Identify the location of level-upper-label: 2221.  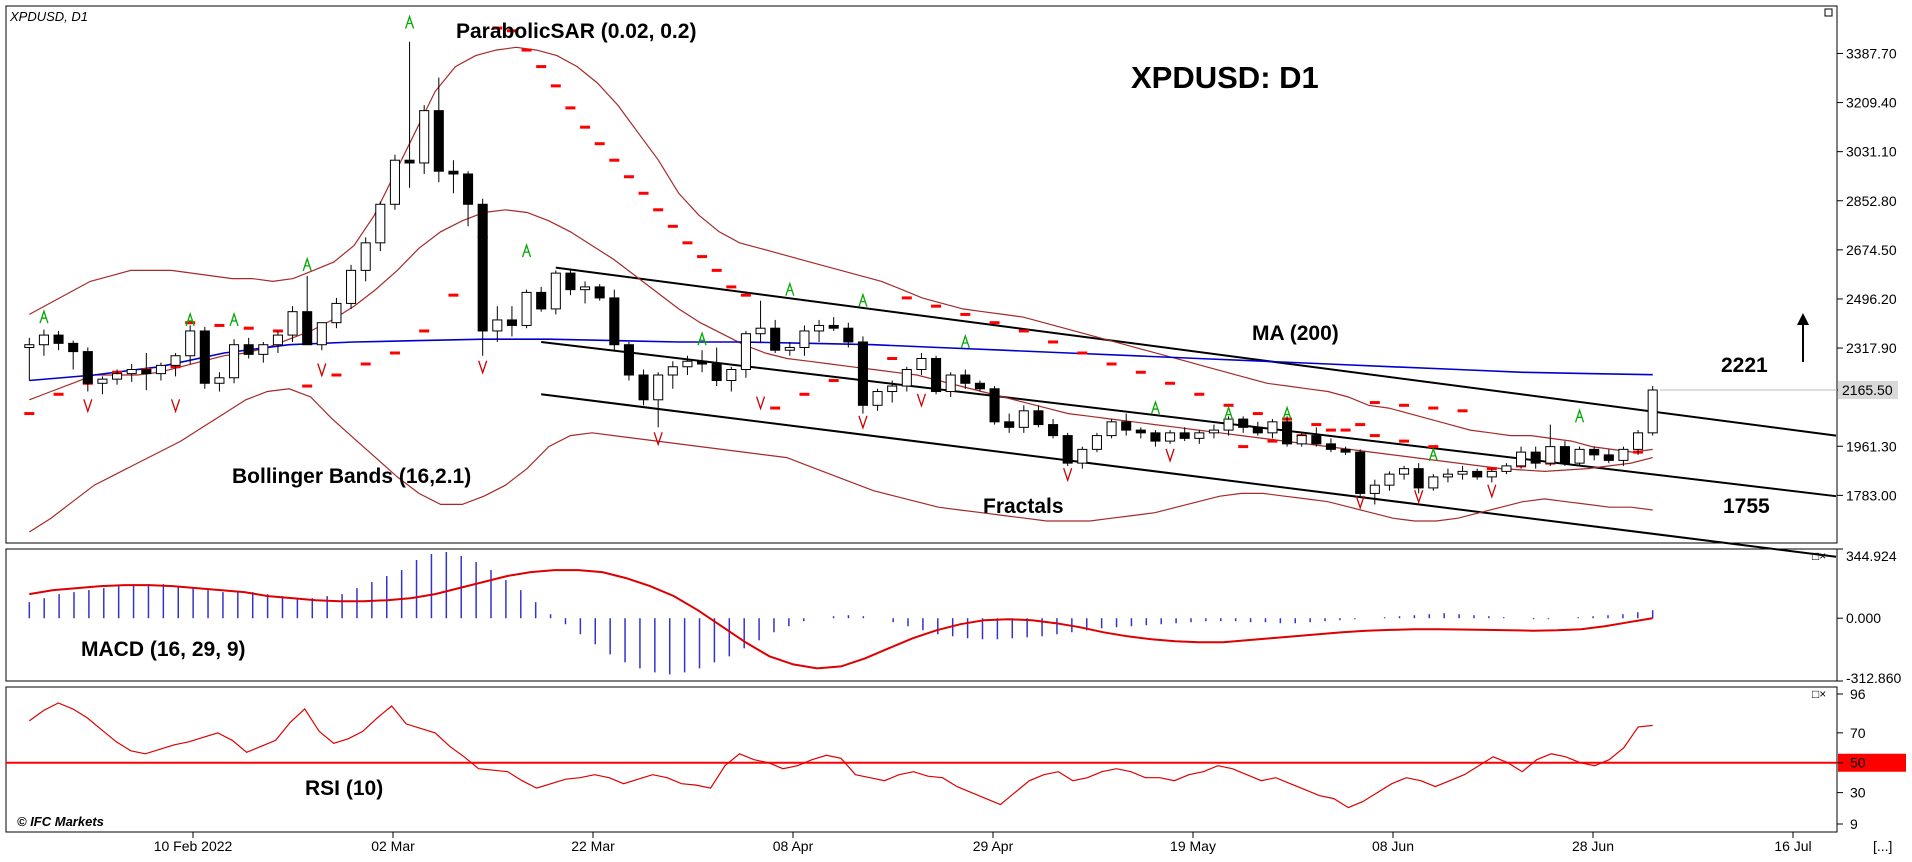
(1744, 365).